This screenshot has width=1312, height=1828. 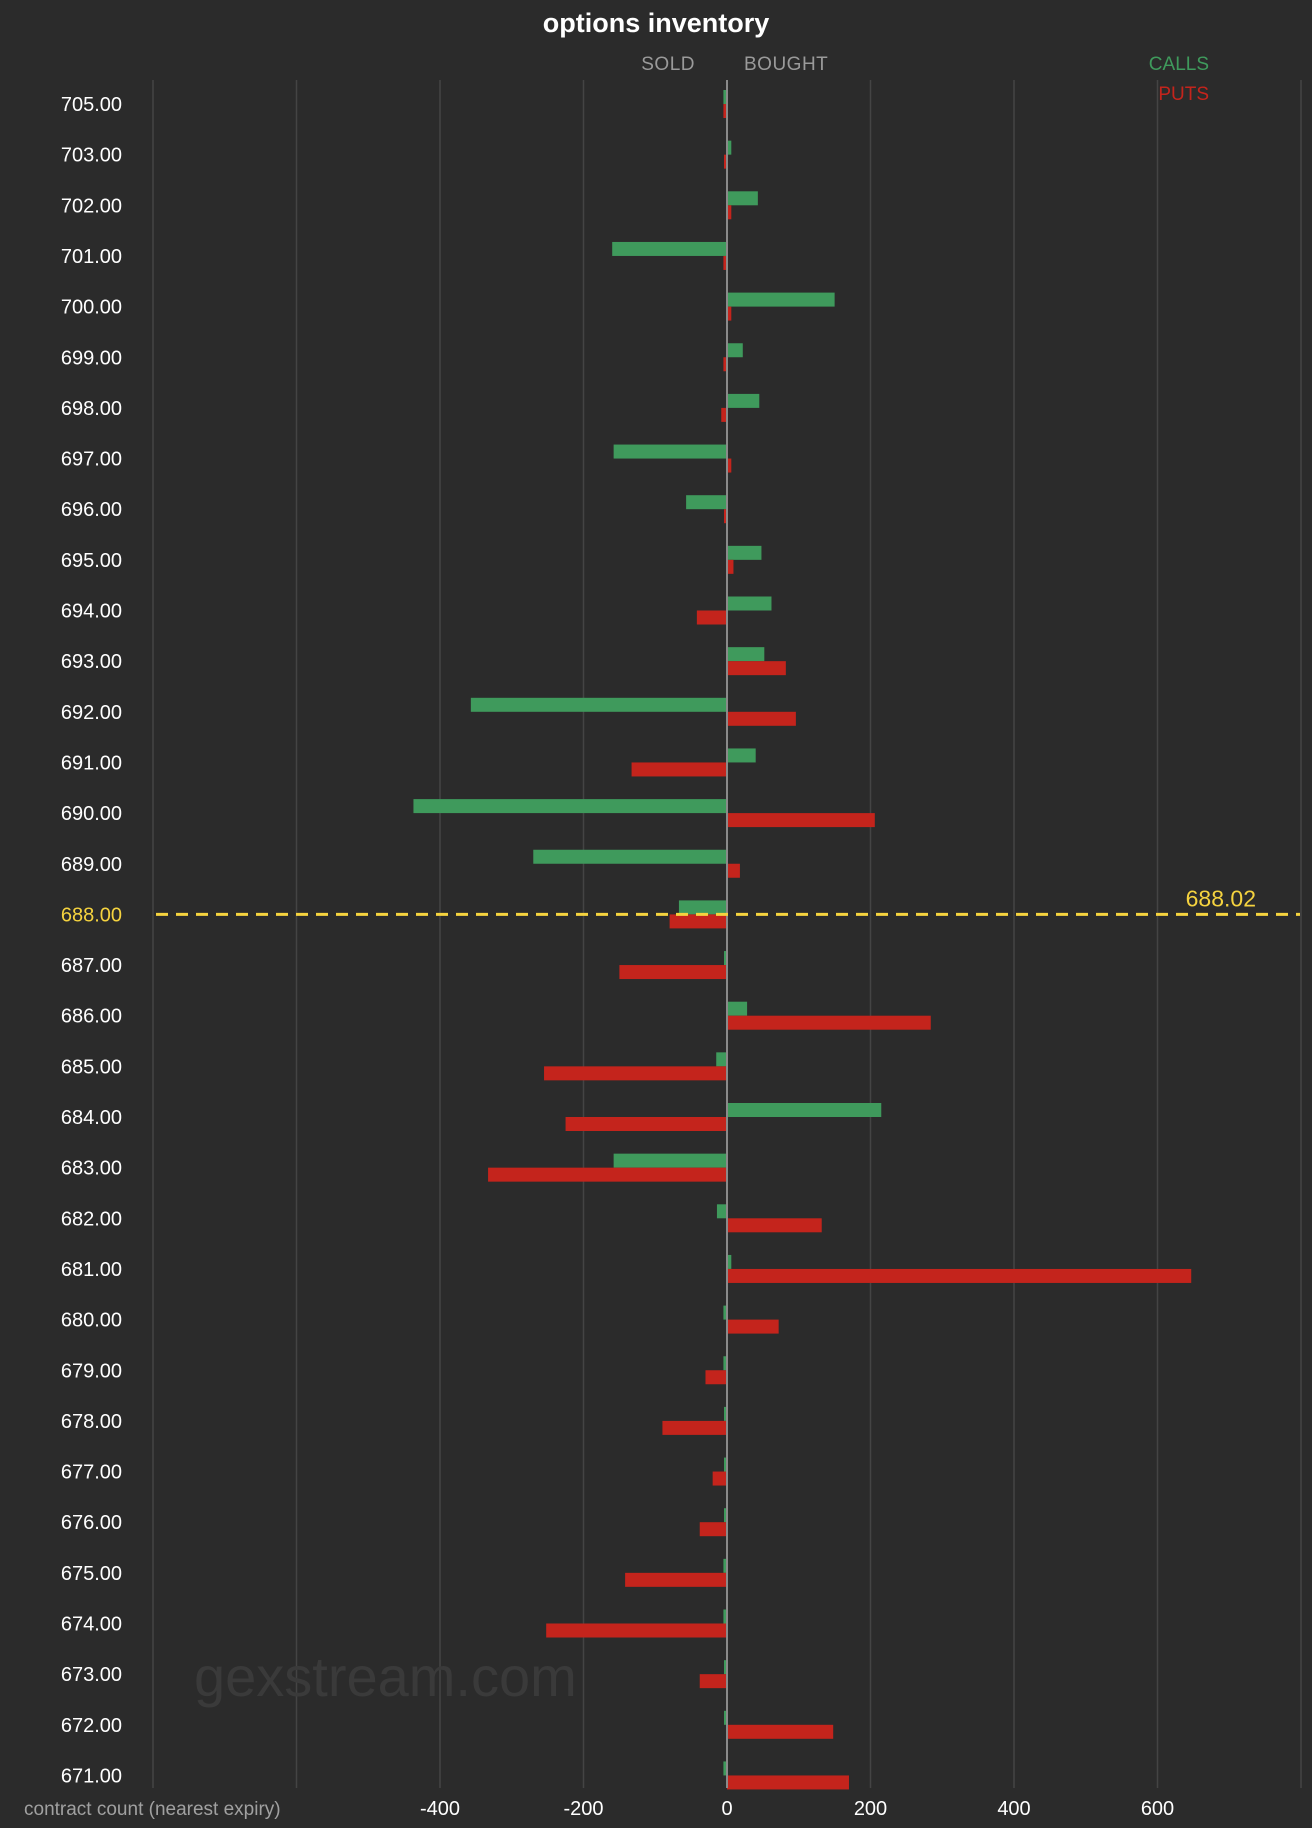 I want to click on put-bar-705.00, so click(x=725, y=111).